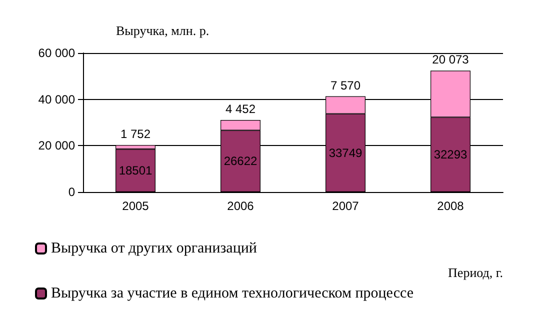 The width and height of the screenshot is (541, 335). Describe the element at coordinates (345, 153) in the screenshot. I see `data-label: 33749` at that location.